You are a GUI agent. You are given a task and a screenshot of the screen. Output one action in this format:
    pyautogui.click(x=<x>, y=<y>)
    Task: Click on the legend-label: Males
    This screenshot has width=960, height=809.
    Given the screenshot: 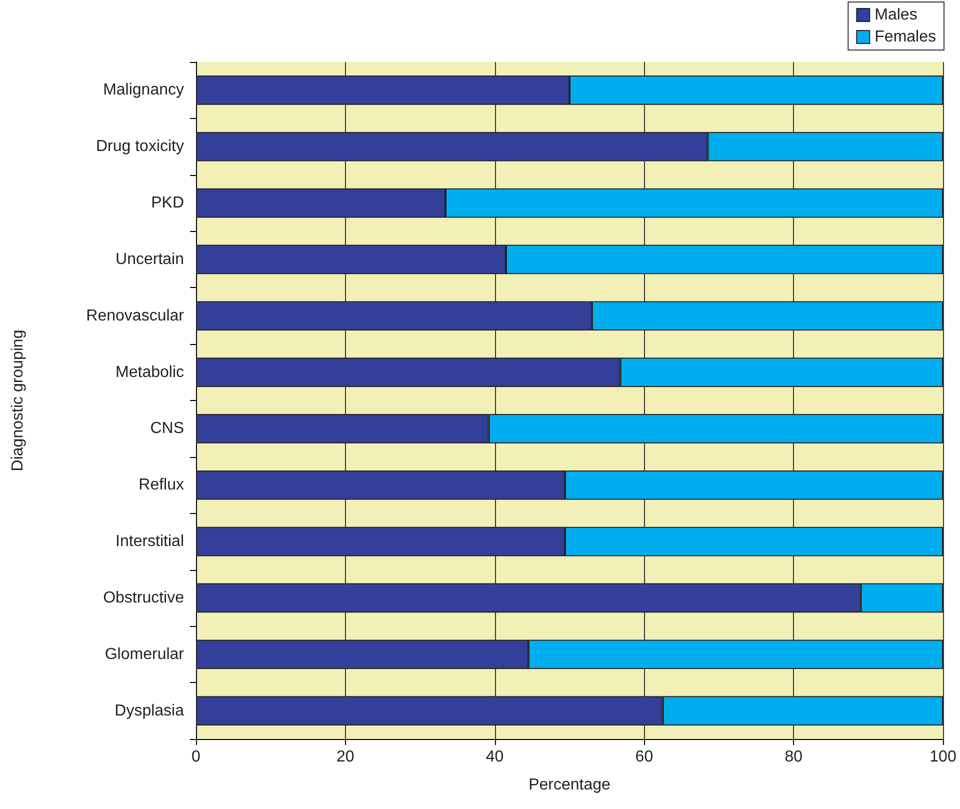 What is the action you would take?
    pyautogui.click(x=896, y=15)
    